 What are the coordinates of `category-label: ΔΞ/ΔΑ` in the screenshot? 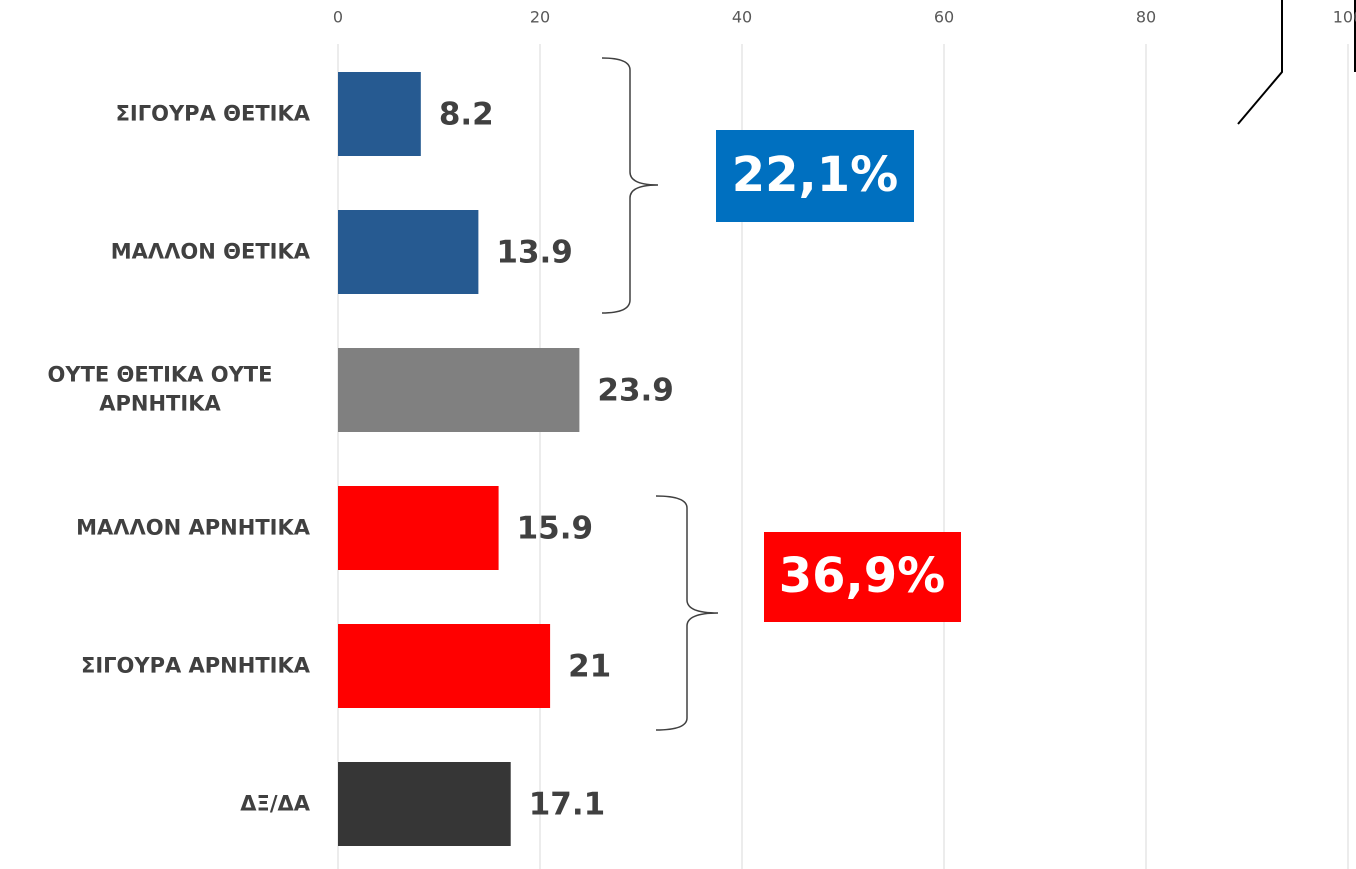 It's located at (155, 803).